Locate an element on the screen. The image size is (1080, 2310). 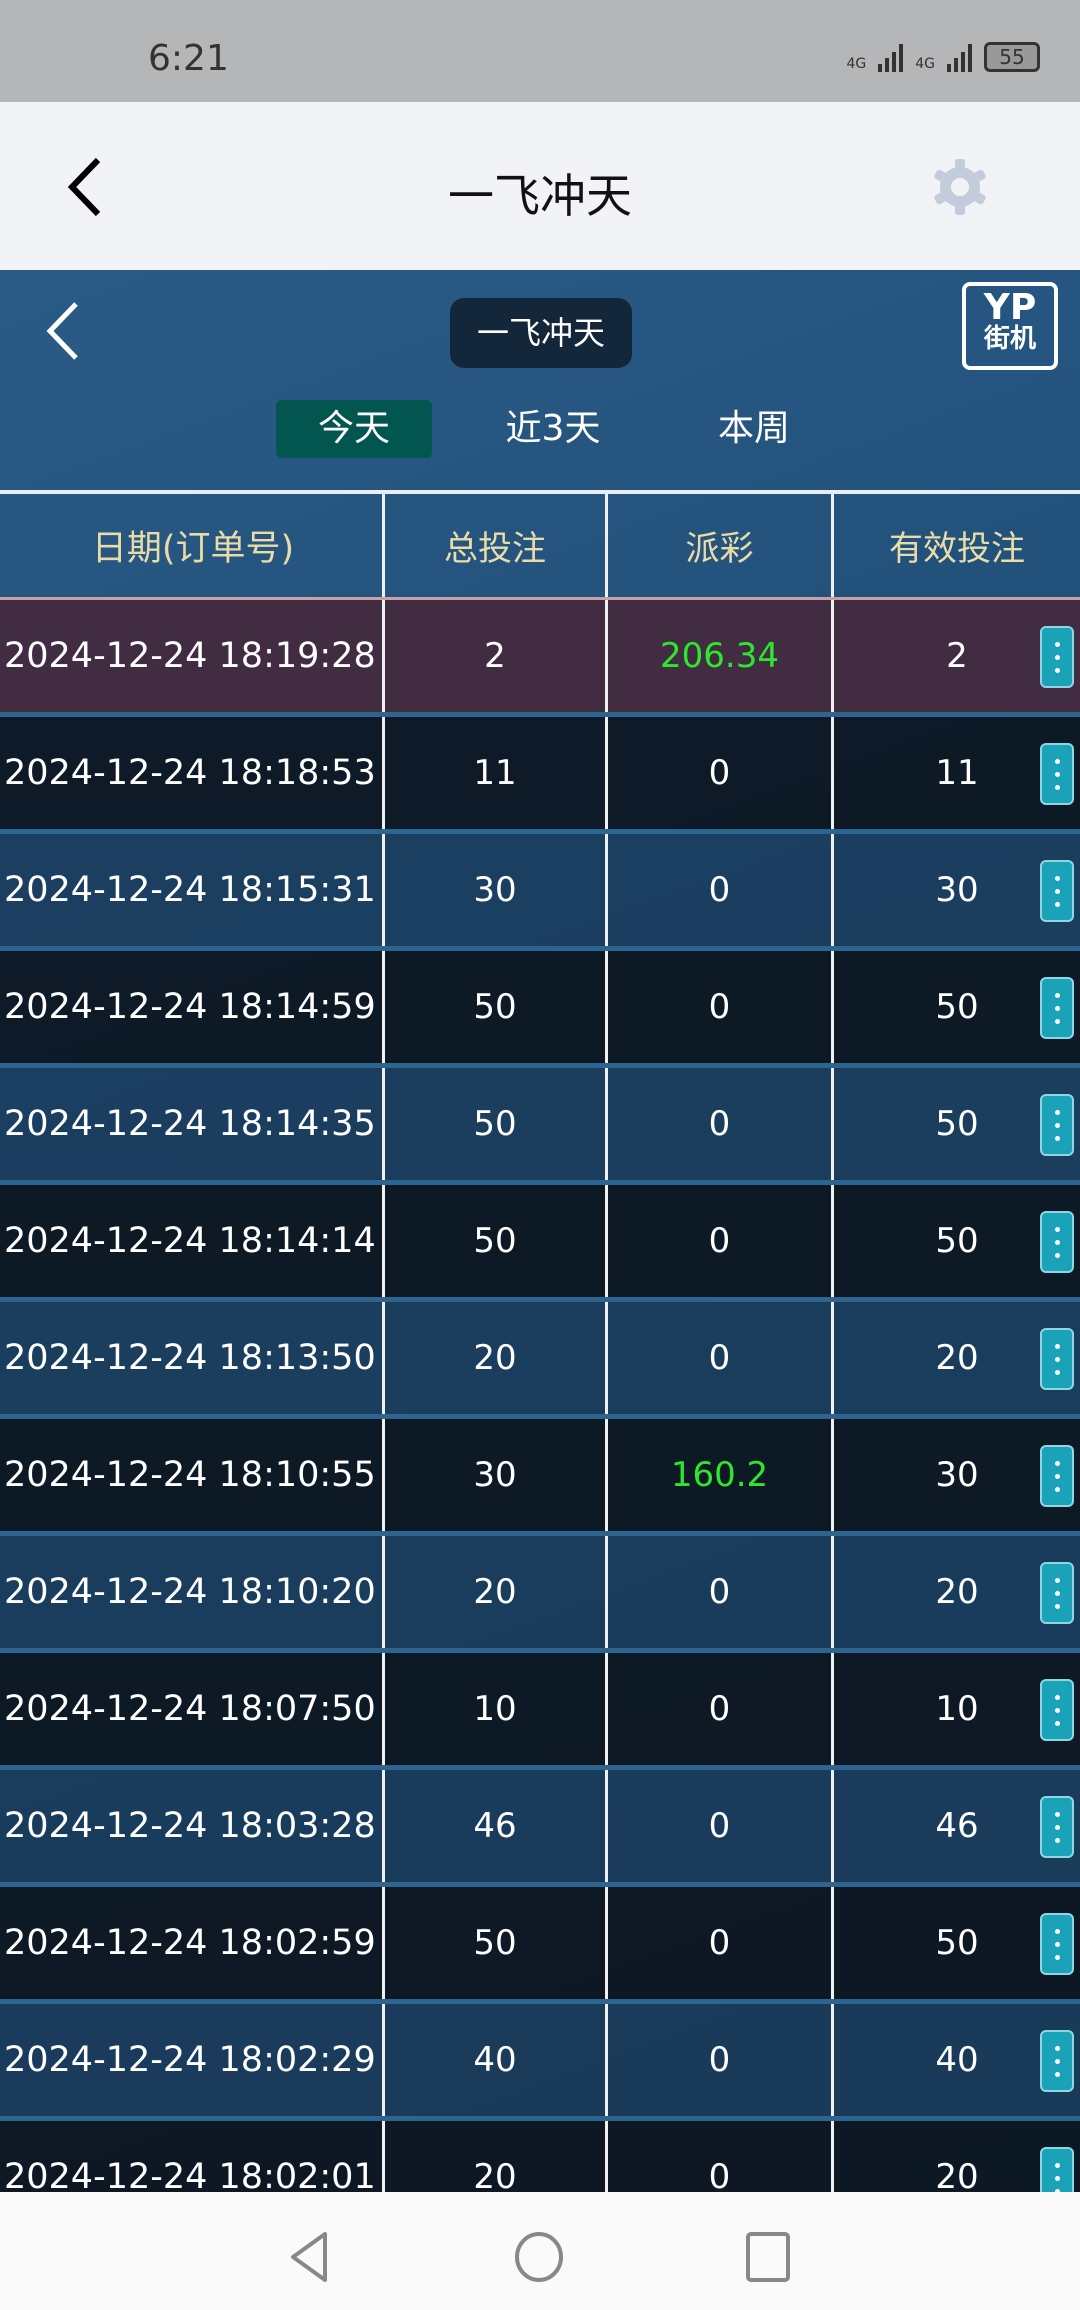
date-tabs: 今天 近3天 本周 is located at coordinates (540, 430).